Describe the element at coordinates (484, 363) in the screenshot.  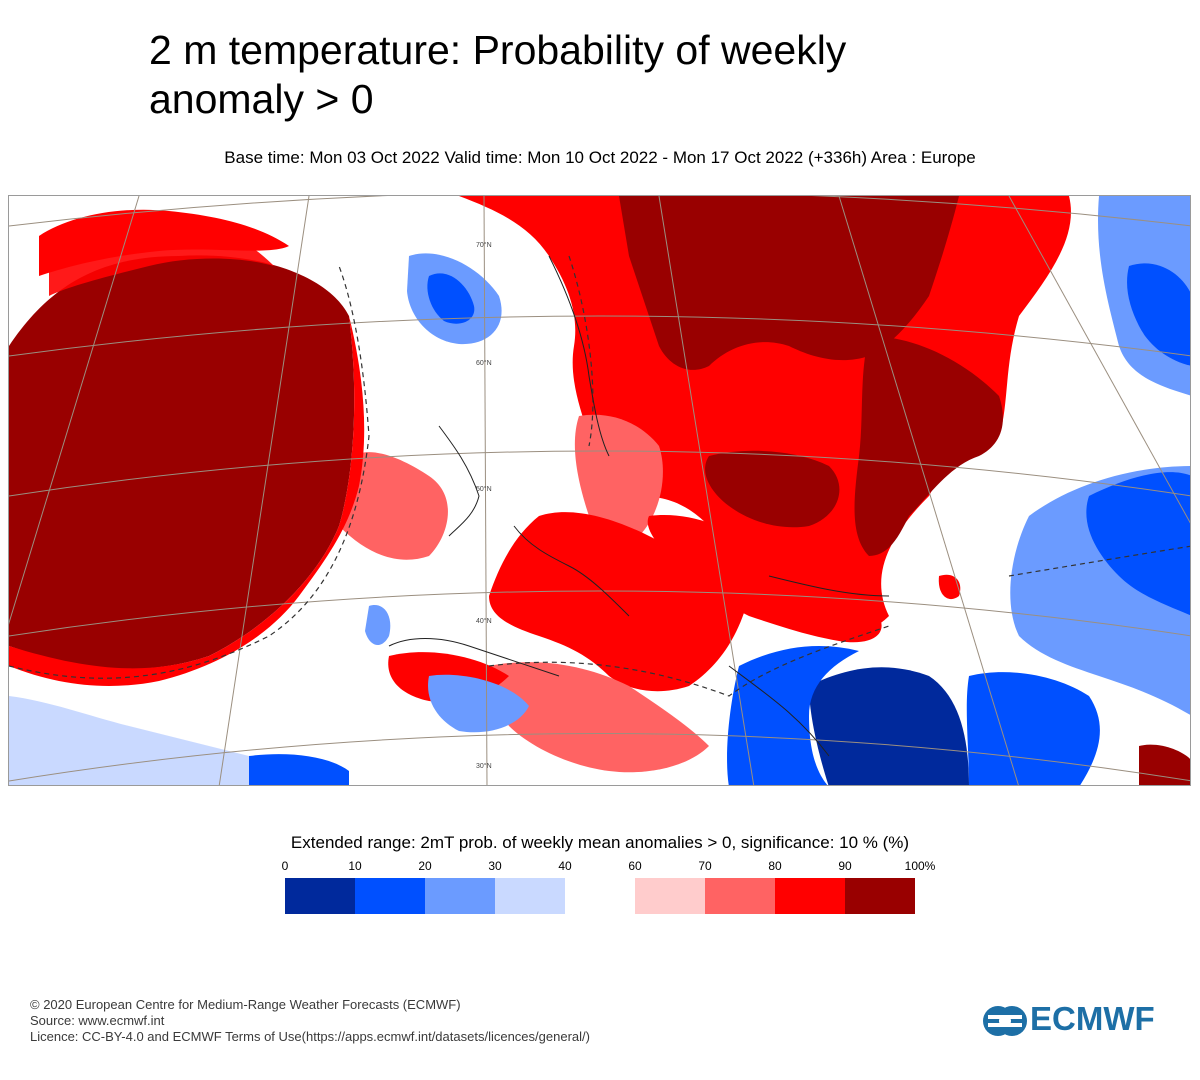
I see `lat-label-60: 60°N` at that location.